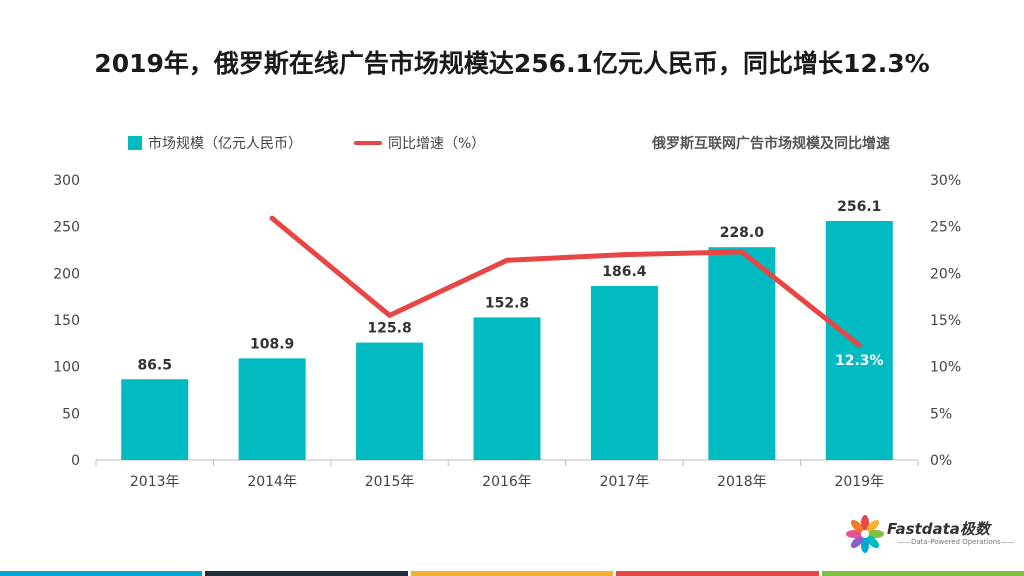 This screenshot has width=1024, height=576. What do you see at coordinates (154, 365) in the screenshot?
I see `bar-value-label: 86.5` at bounding box center [154, 365].